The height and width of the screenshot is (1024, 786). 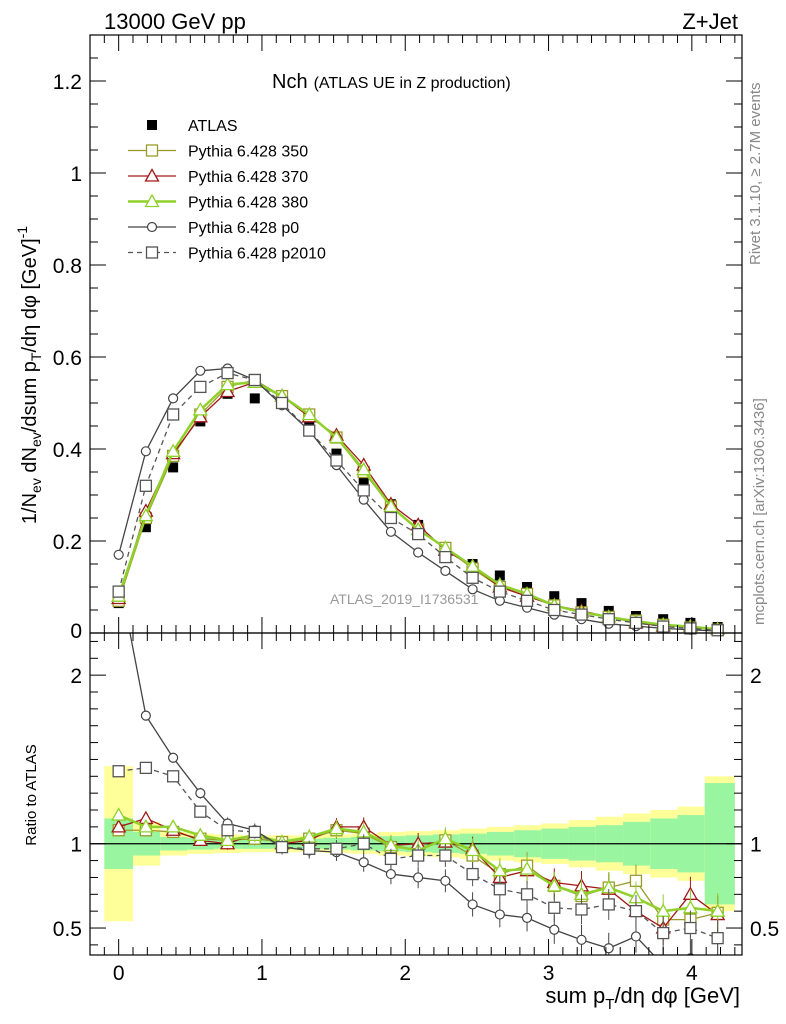 I want to click on legend-entry: Pythia 6.428 350, so click(x=218, y=152).